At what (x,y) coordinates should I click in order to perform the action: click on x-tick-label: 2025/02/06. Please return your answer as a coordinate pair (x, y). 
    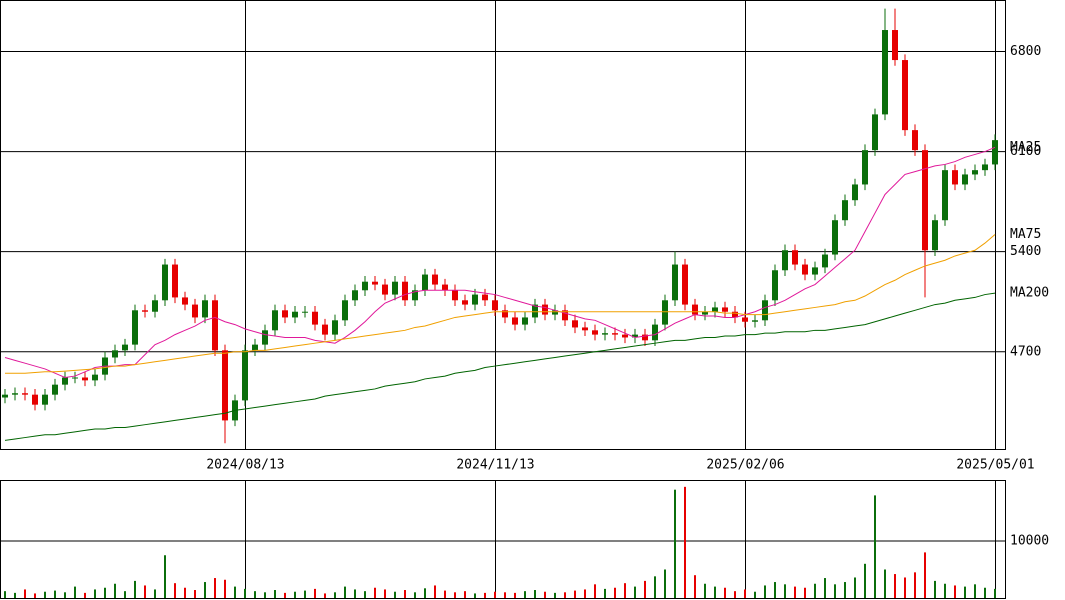
    Looking at the image, I should click on (745, 465).